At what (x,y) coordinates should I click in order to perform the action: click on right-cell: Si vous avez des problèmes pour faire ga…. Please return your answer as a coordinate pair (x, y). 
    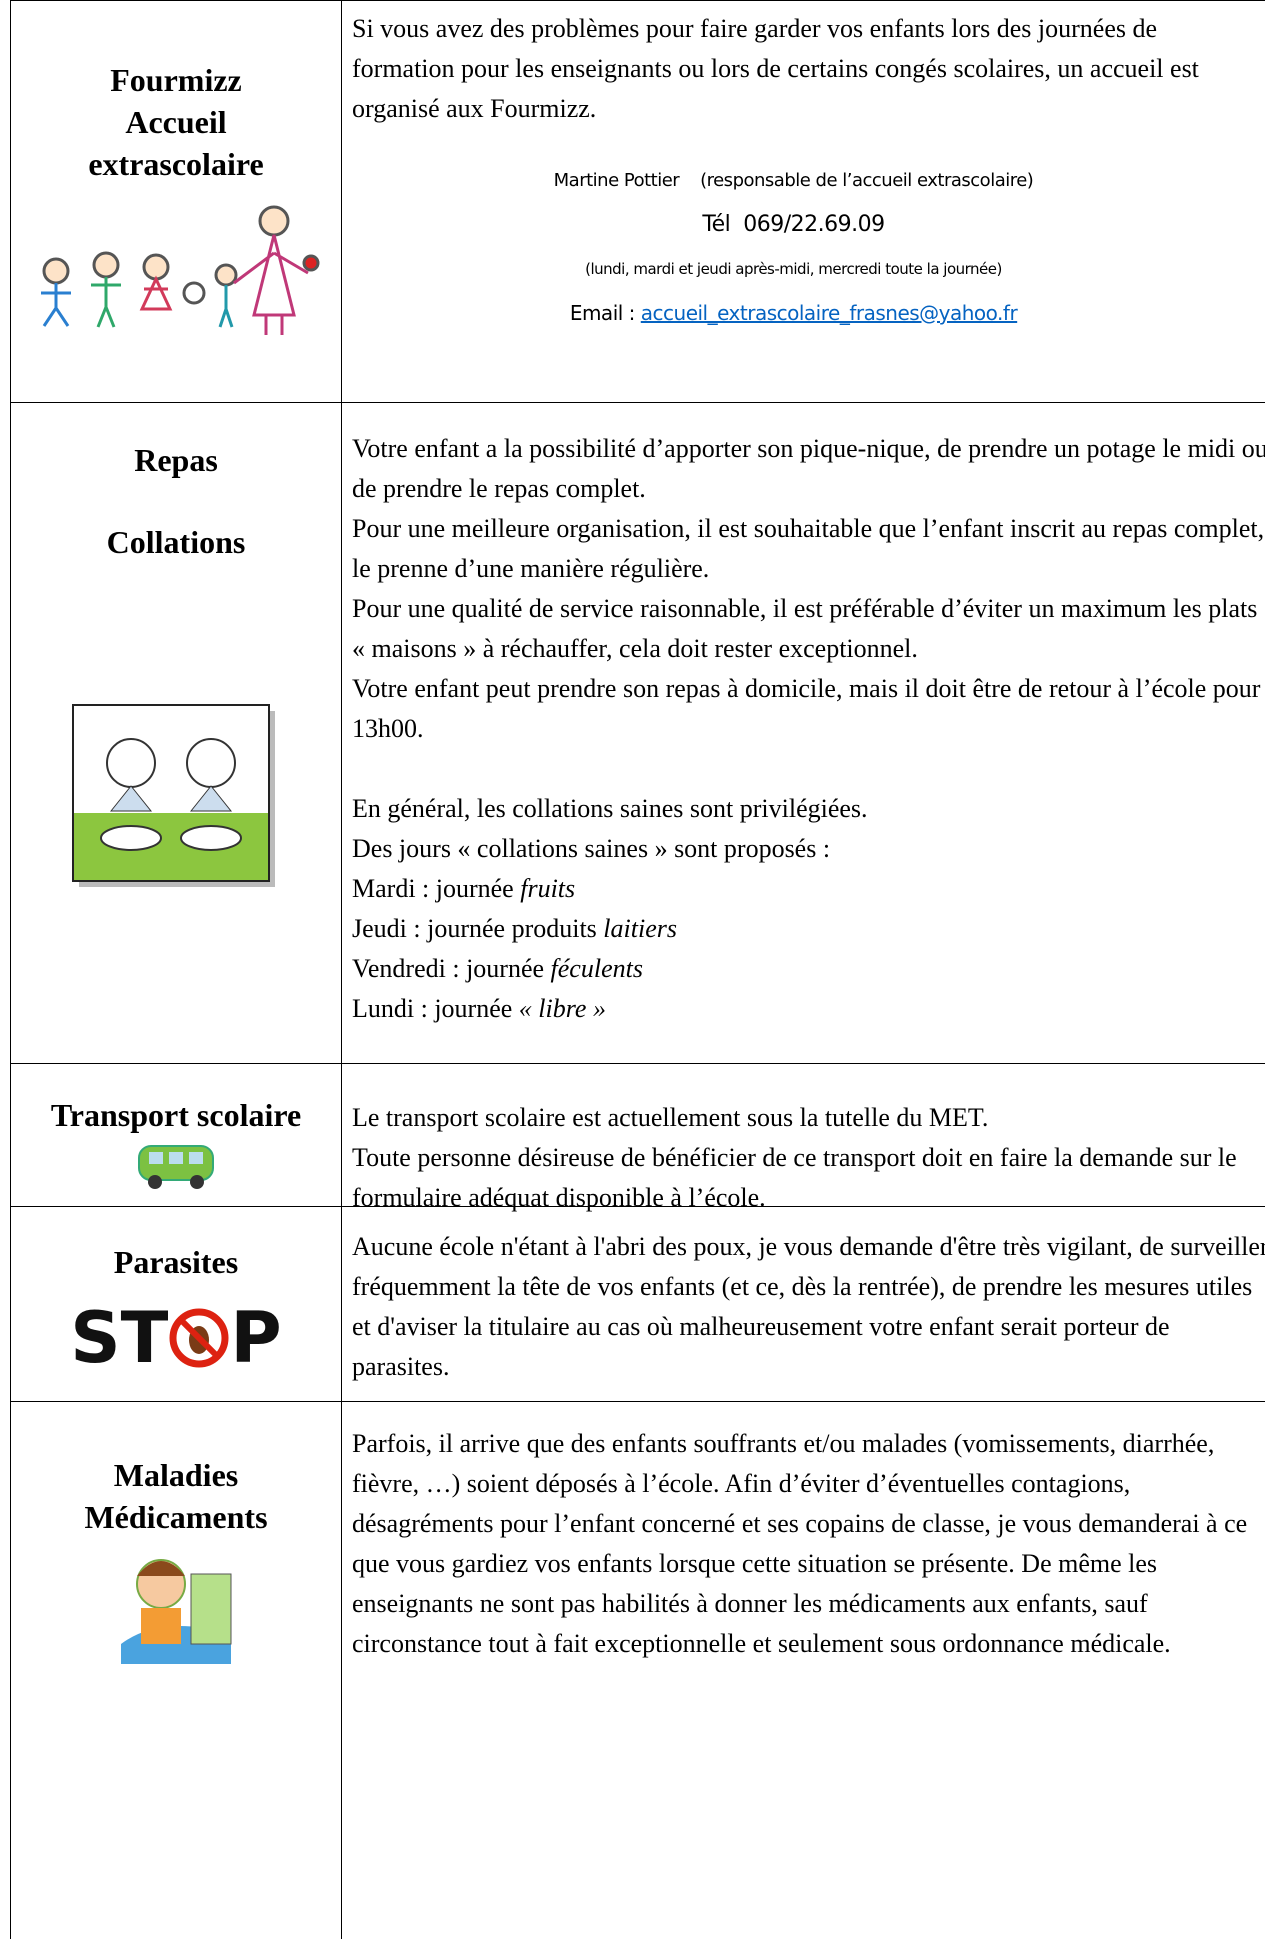
    Looking at the image, I should click on (808, 201).